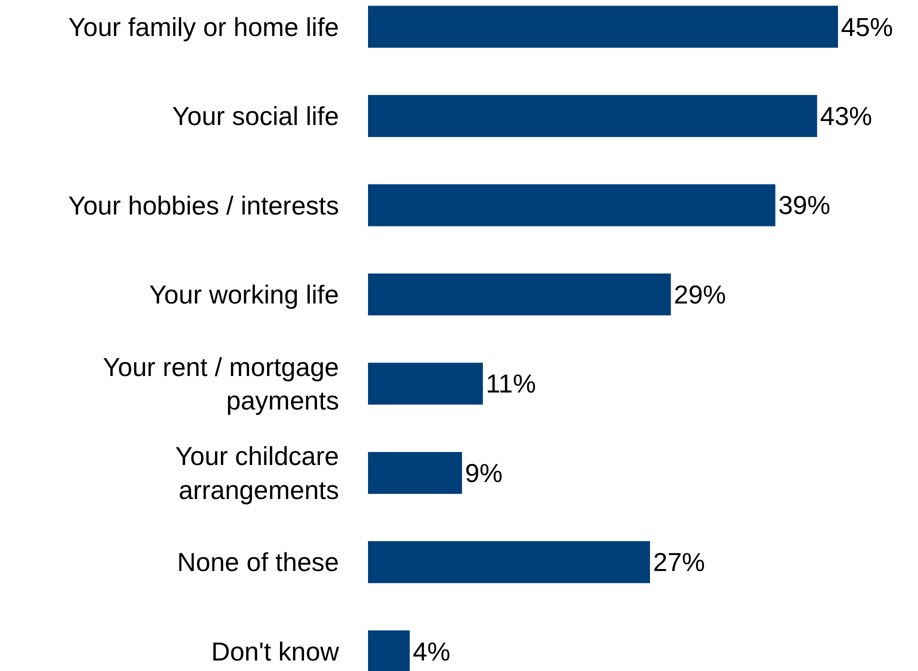  Describe the element at coordinates (203, 27) in the screenshot. I see `y-tick-label: Your family or home life` at that location.